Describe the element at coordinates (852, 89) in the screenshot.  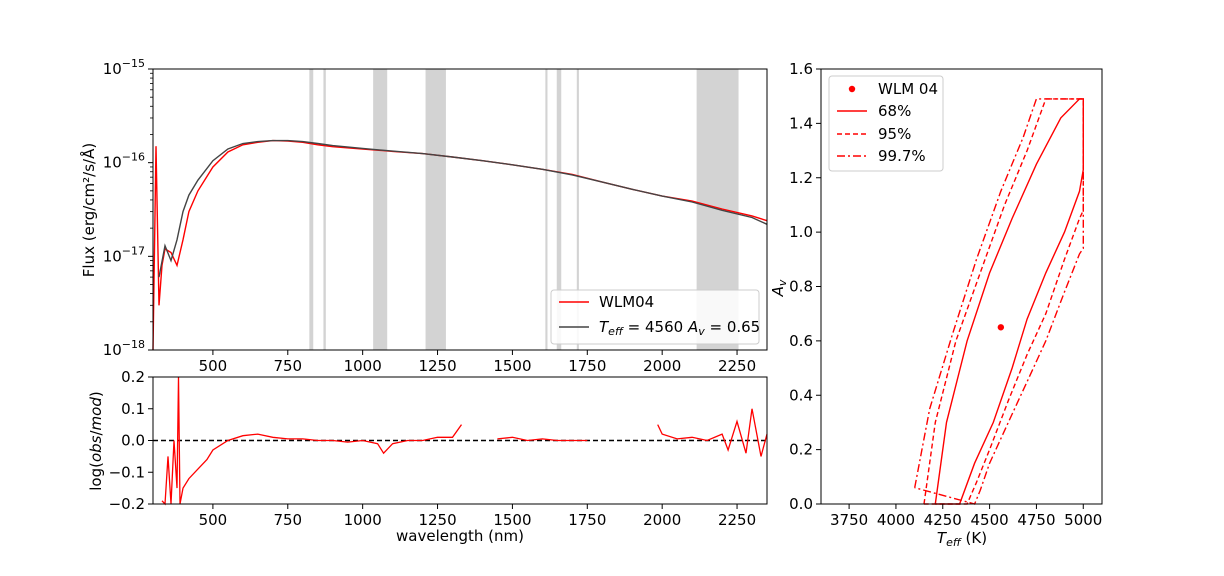
I see `legend-swatch-point` at that location.